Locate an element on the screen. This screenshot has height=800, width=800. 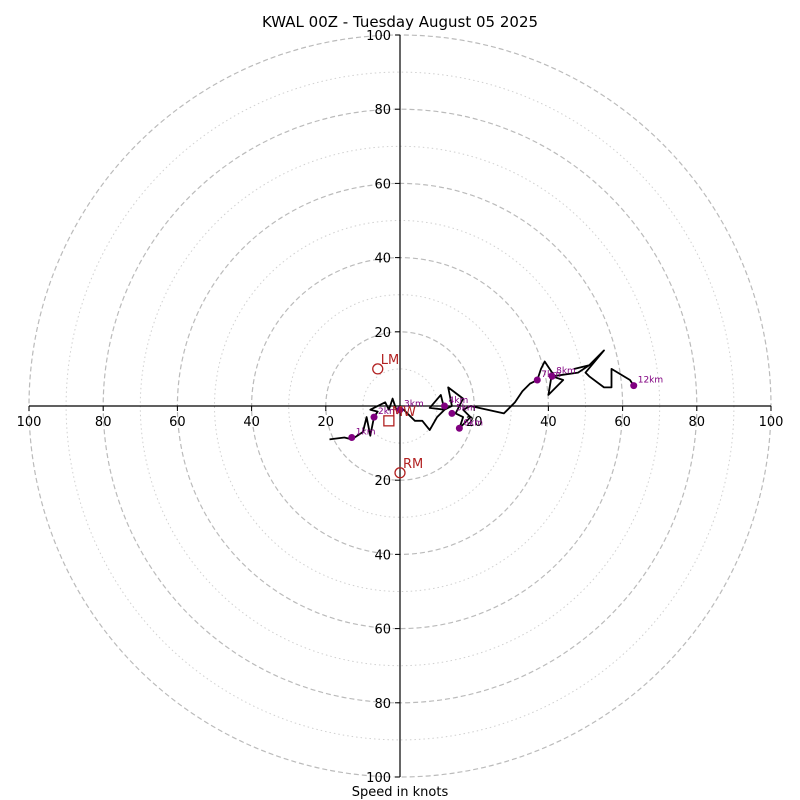
height-marker-label: 6km is located at coordinates (473, 423).